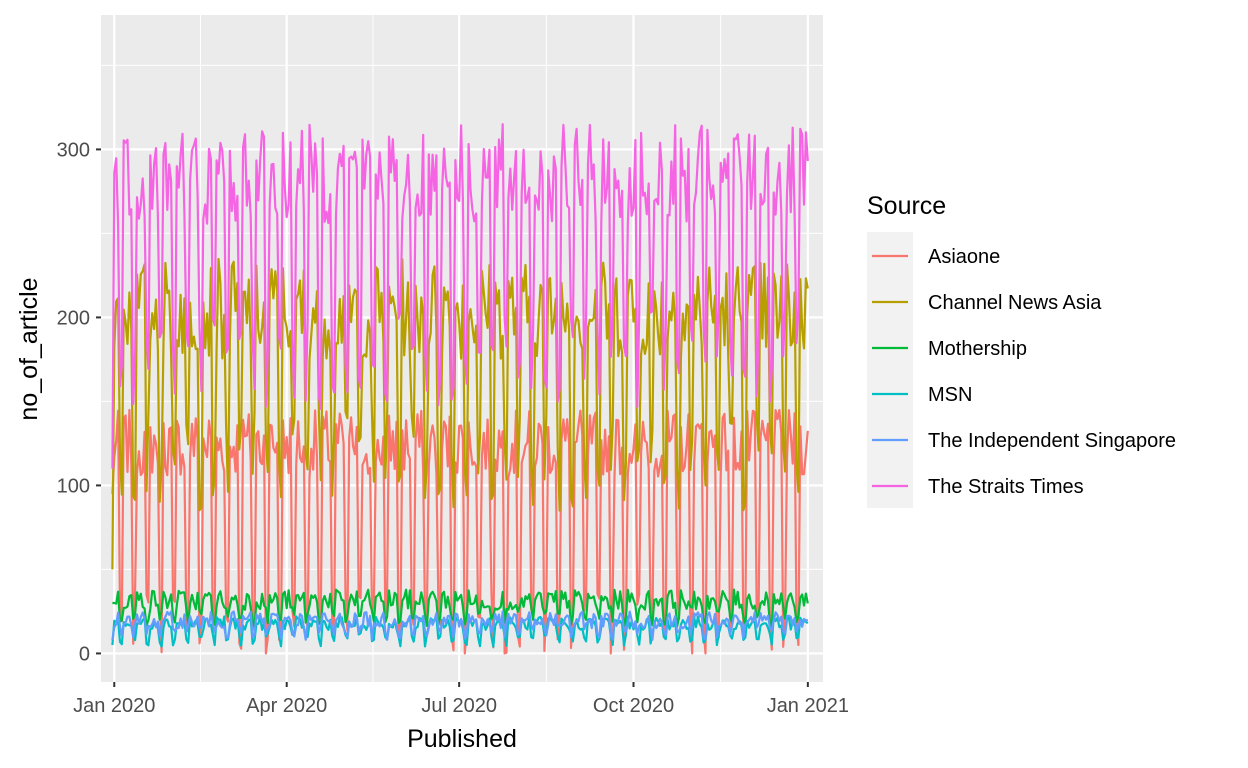 Image resolution: width=1248 pixels, height=768 pixels. I want to click on x-axis: Jan 2020 Apr 2020 Jul 2020 Oct 2020 Jan 2021, so click(461, 699).